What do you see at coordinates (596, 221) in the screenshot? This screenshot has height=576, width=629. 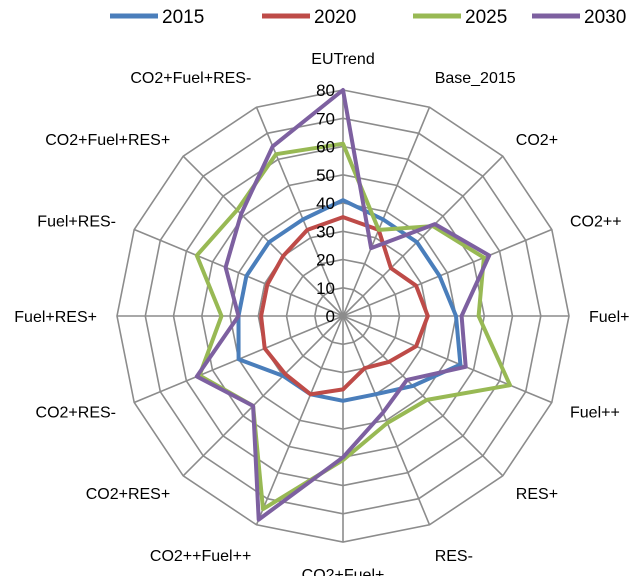 I see `category-label-3: CO2++` at bounding box center [596, 221].